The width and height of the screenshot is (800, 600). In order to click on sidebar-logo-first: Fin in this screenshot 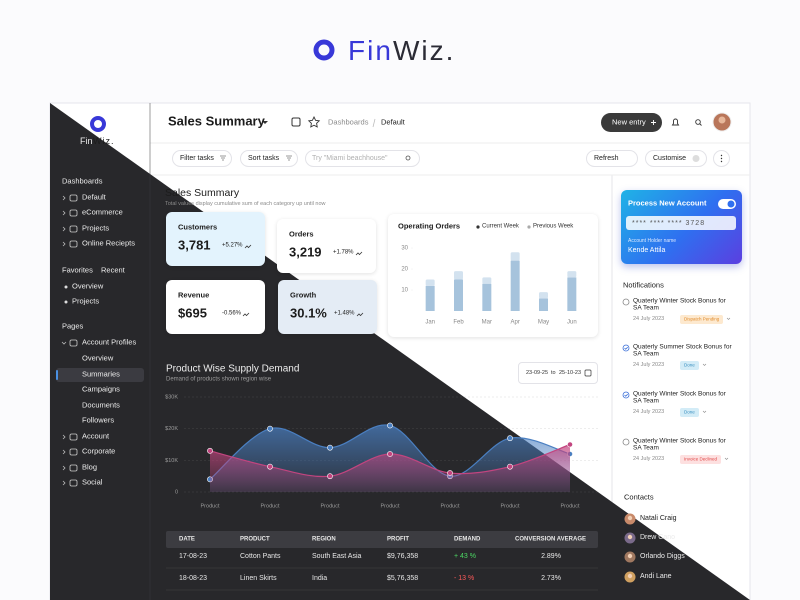, I will do `click(86, 140)`.